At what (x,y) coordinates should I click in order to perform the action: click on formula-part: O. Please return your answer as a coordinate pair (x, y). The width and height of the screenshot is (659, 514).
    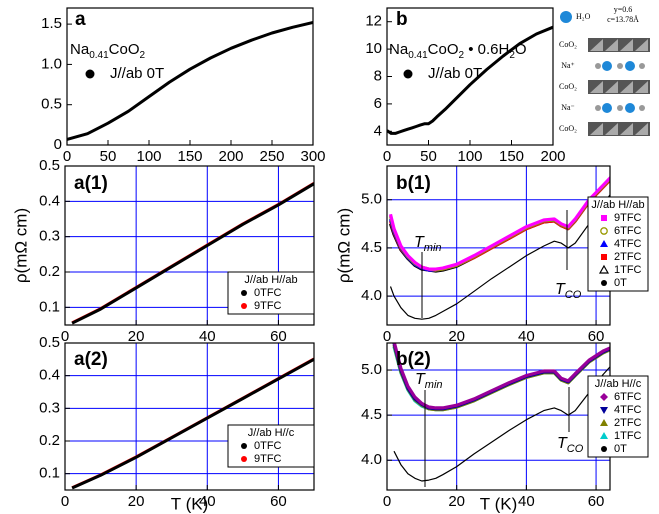
    Looking at the image, I should click on (521, 49).